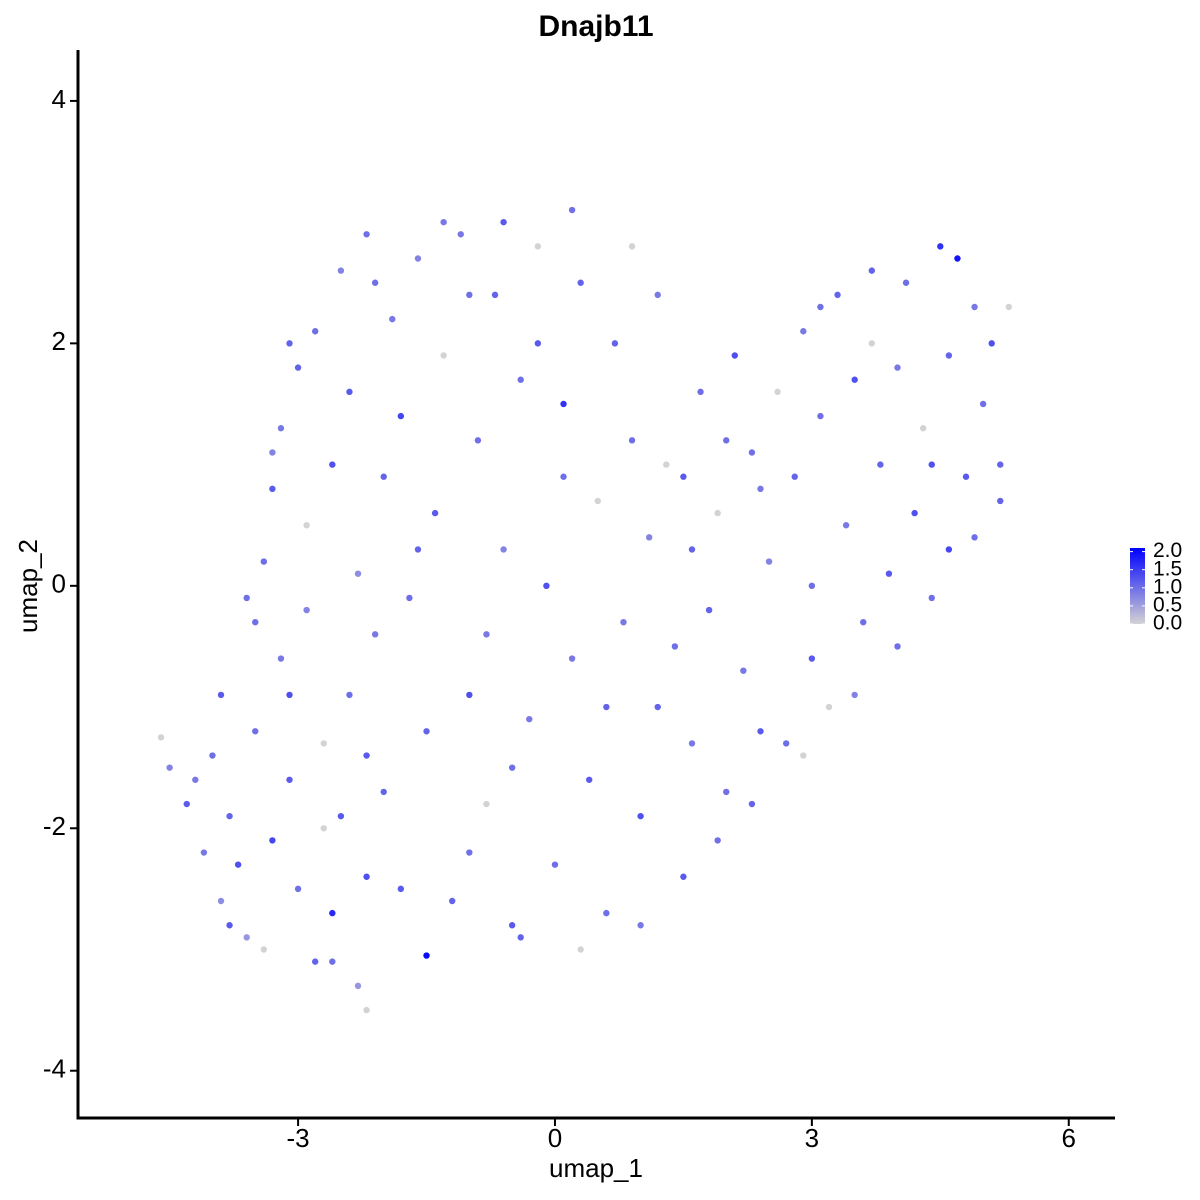 The image size is (1200, 1200). What do you see at coordinates (28, 586) in the screenshot?
I see `y-axis-label: umap_2` at bounding box center [28, 586].